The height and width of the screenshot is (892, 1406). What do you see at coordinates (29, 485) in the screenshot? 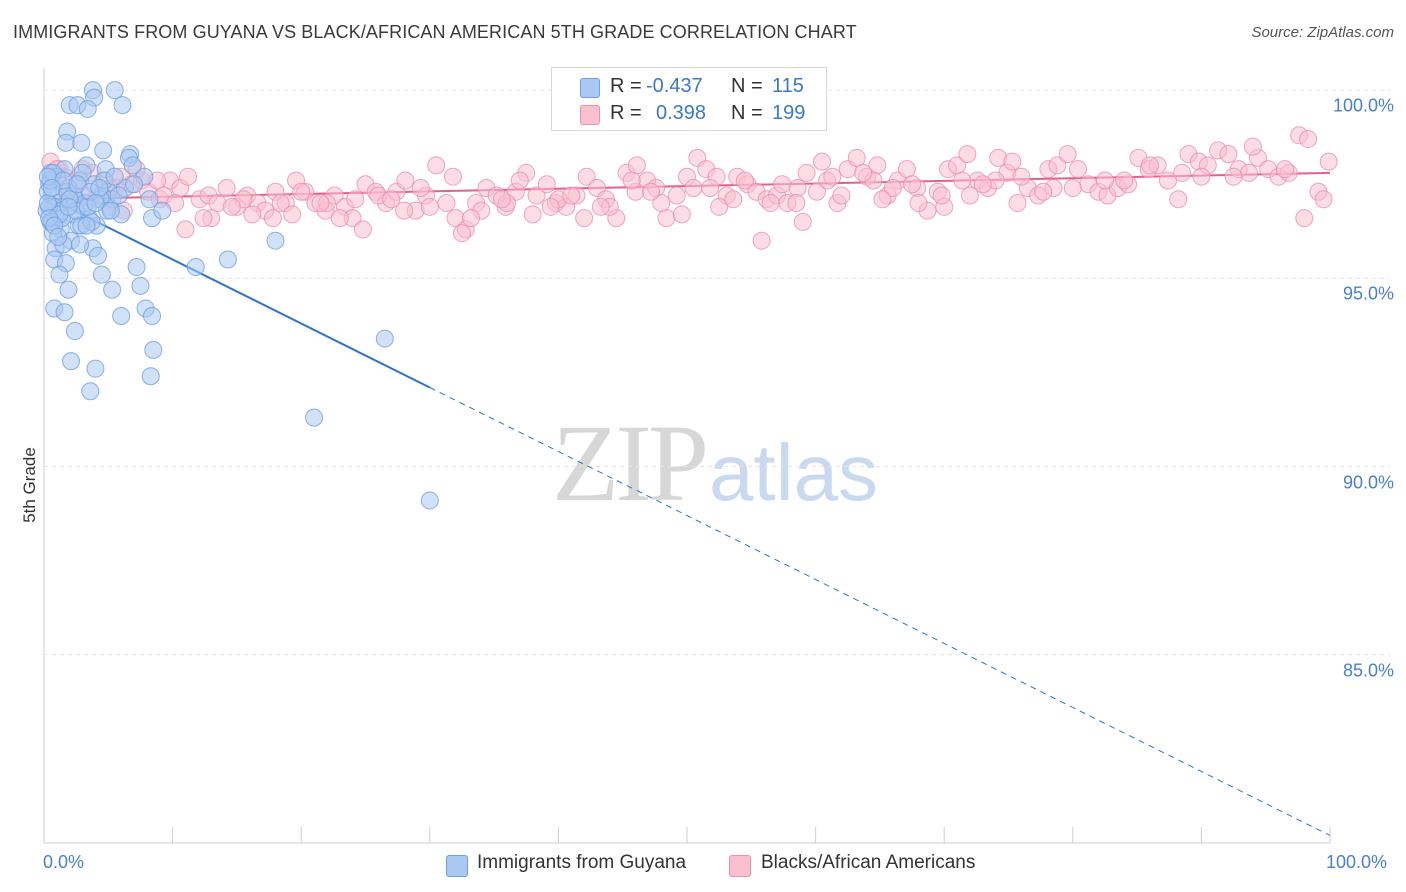
I see `y-axis-label: 5th Grade` at bounding box center [29, 485].